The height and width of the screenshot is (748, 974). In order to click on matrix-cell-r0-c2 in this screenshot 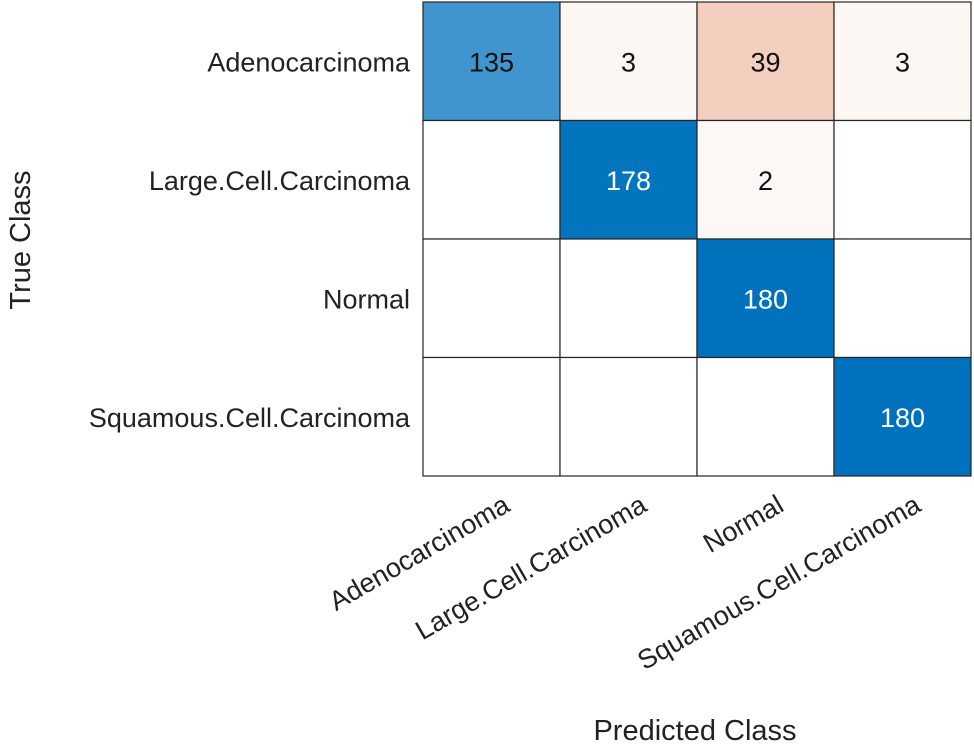, I will do `click(765, 61)`.